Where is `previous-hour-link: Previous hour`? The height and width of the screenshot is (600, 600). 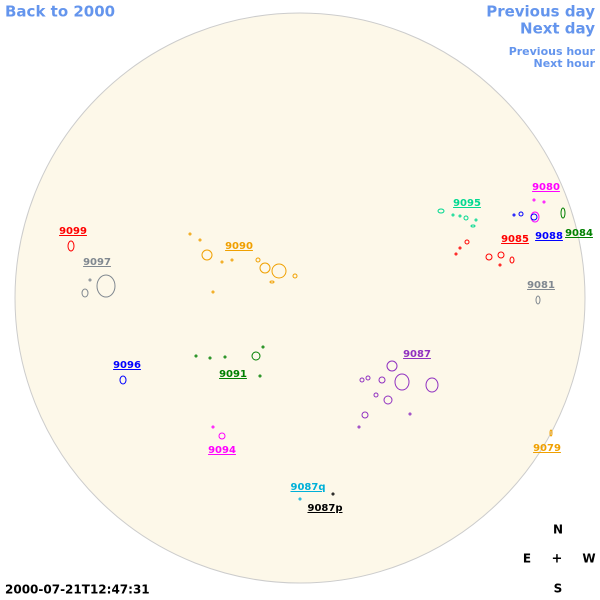 previous-hour-link: Previous hour is located at coordinates (552, 51).